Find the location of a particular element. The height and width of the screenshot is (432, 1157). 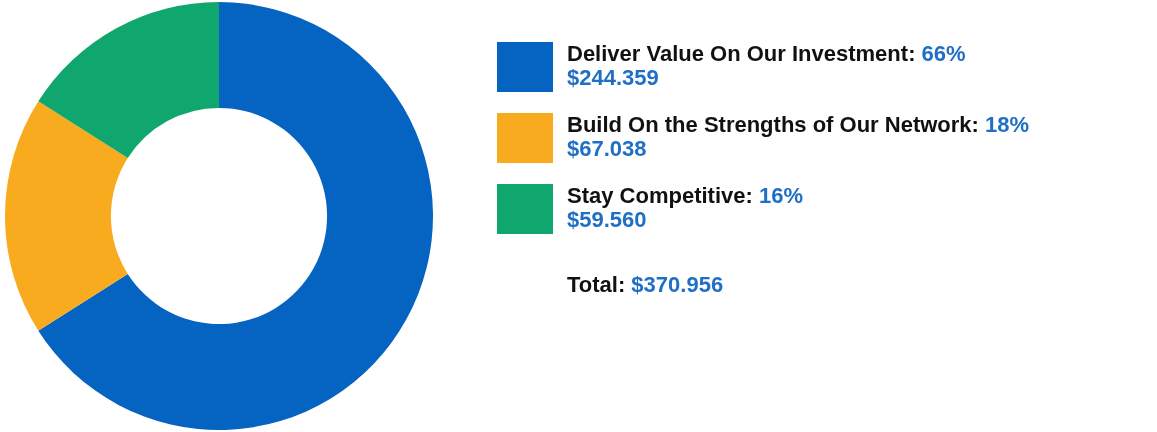

text: $59.560 is located at coordinates (607, 219).